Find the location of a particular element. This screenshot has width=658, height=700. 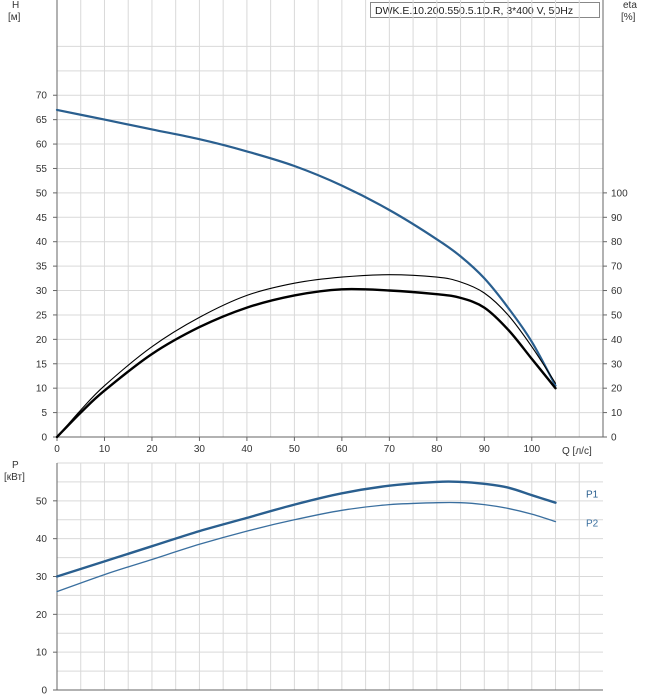

flow-tick-label: 30 is located at coordinates (200, 449).